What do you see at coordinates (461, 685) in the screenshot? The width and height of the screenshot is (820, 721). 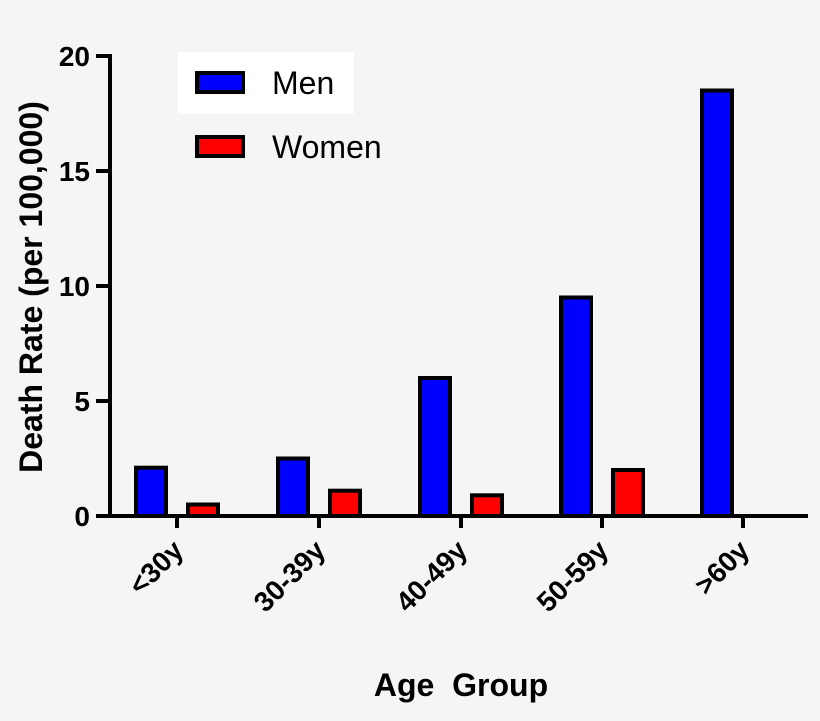 I see `x-axis-title: Age Group` at bounding box center [461, 685].